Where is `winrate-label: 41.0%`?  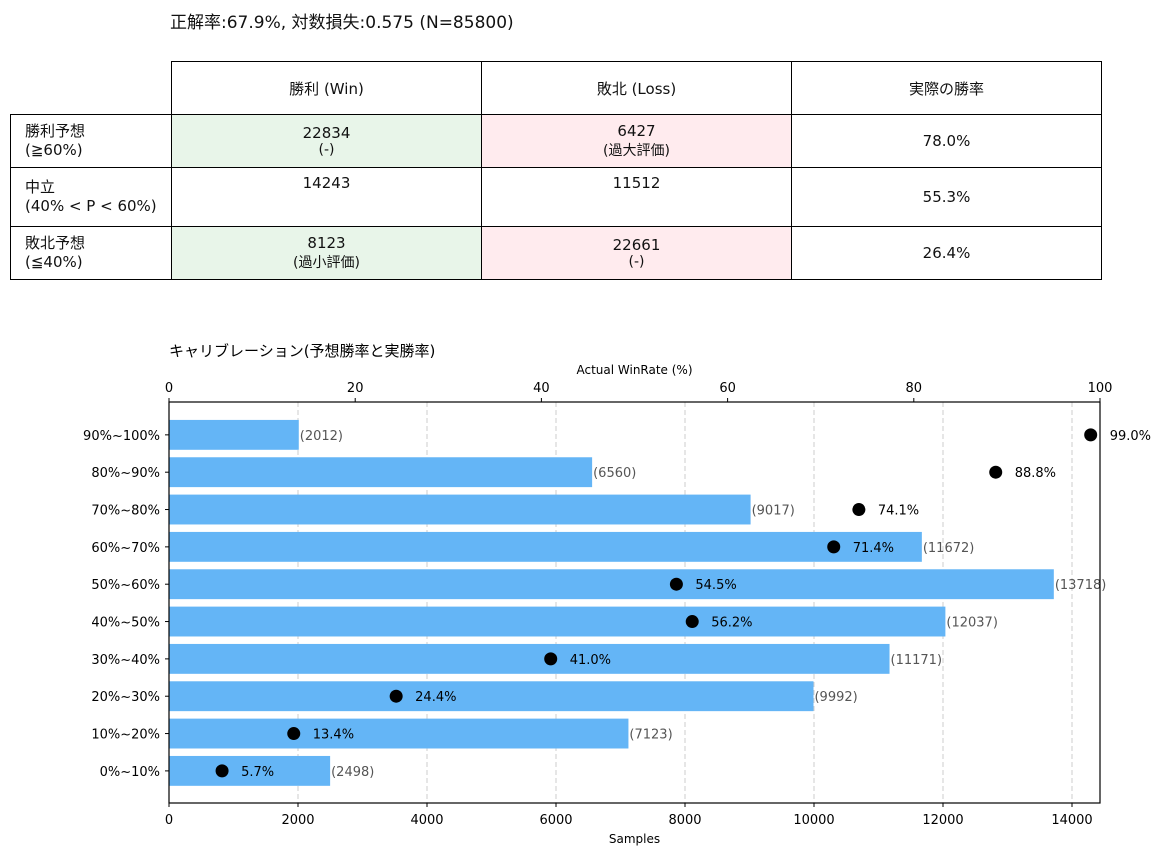 winrate-label: 41.0% is located at coordinates (590, 660).